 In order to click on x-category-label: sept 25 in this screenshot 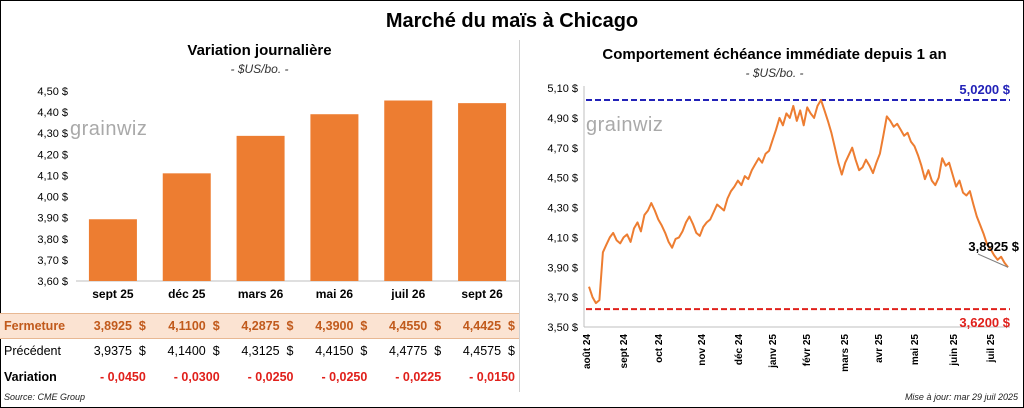, I will do `click(113, 293)`.